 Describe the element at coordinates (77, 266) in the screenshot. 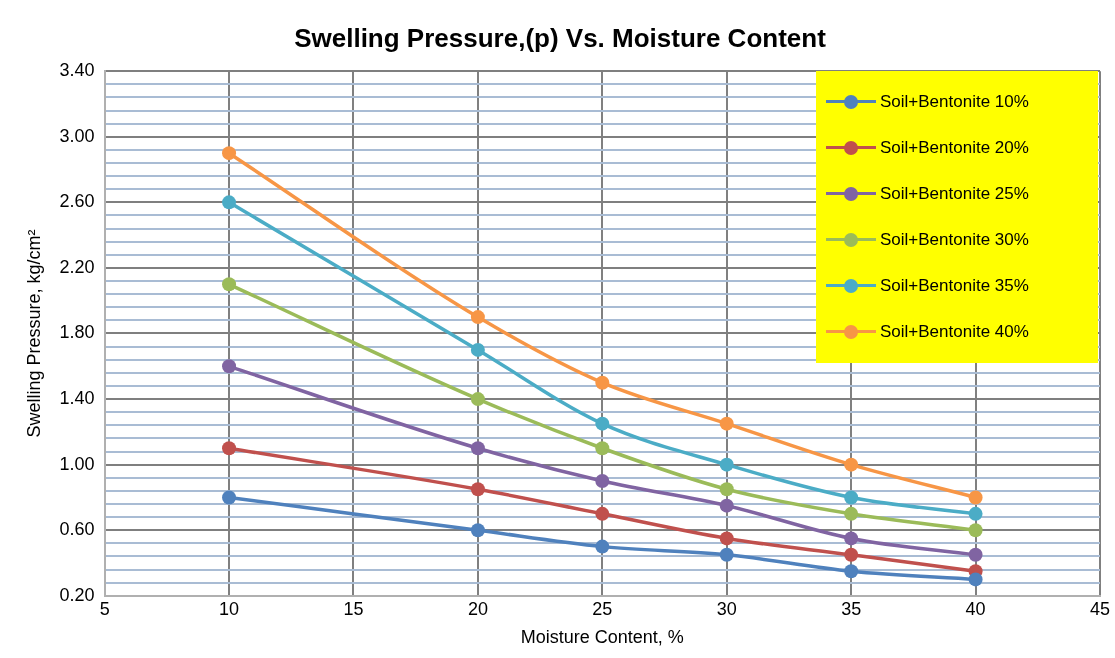

I see `y-tick-label: 2.20` at that location.